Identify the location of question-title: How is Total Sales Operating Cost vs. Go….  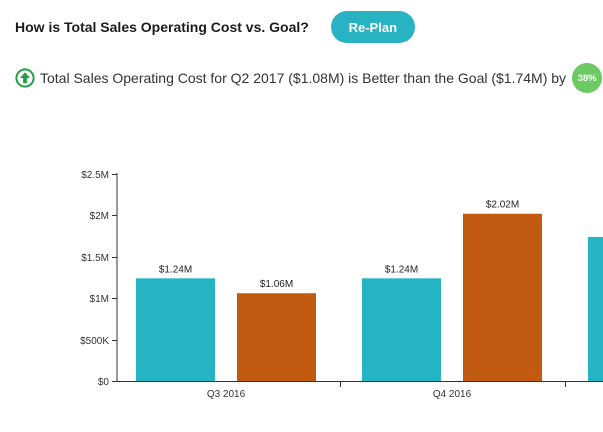
(162, 27).